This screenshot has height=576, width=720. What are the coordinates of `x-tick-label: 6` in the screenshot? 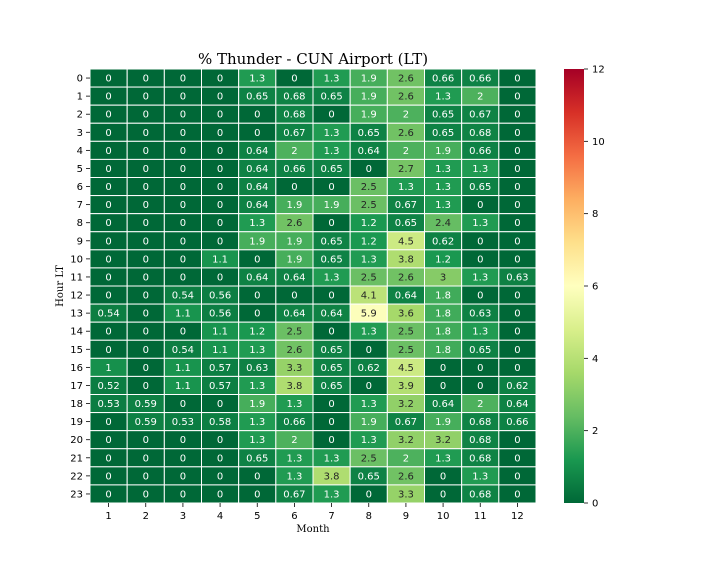 It's located at (294, 516).